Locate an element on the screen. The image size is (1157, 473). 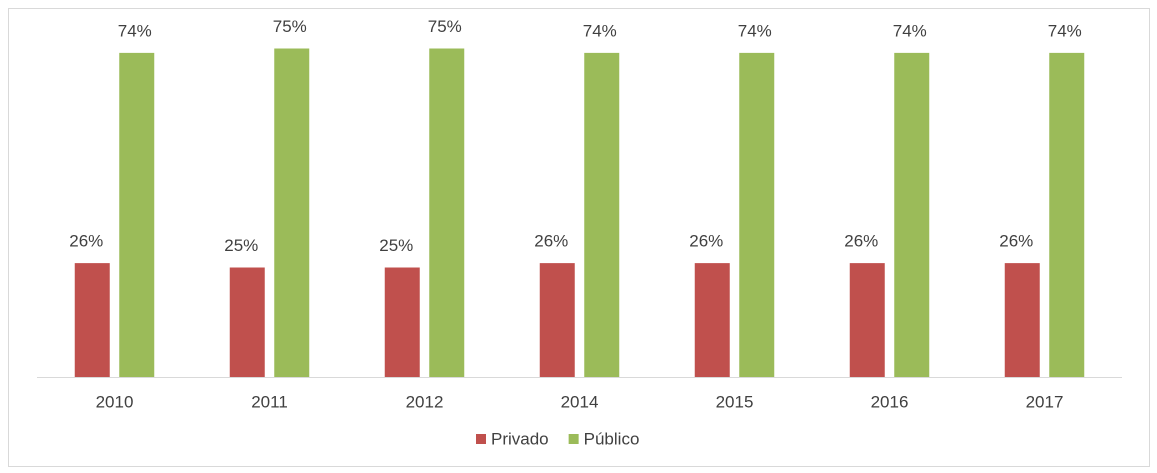
x-tick-label: 2012 is located at coordinates (425, 401).